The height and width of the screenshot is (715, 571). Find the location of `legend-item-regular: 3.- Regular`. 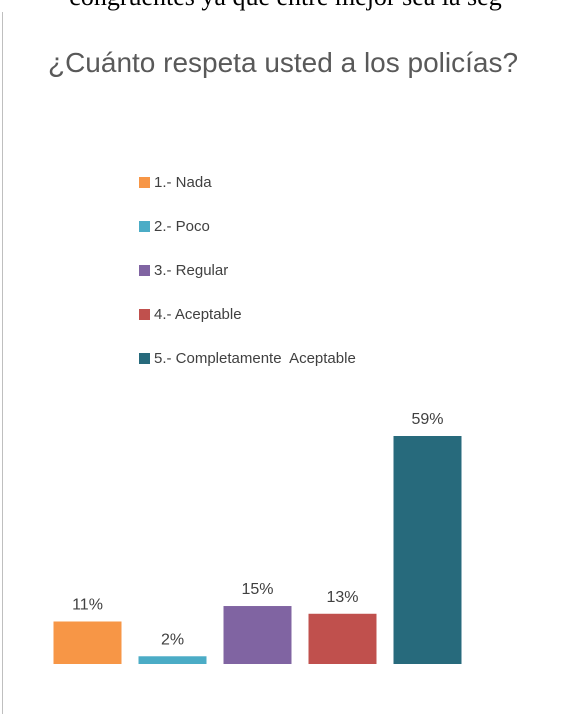

legend-item-regular: 3.- Regular is located at coordinates (247, 270).